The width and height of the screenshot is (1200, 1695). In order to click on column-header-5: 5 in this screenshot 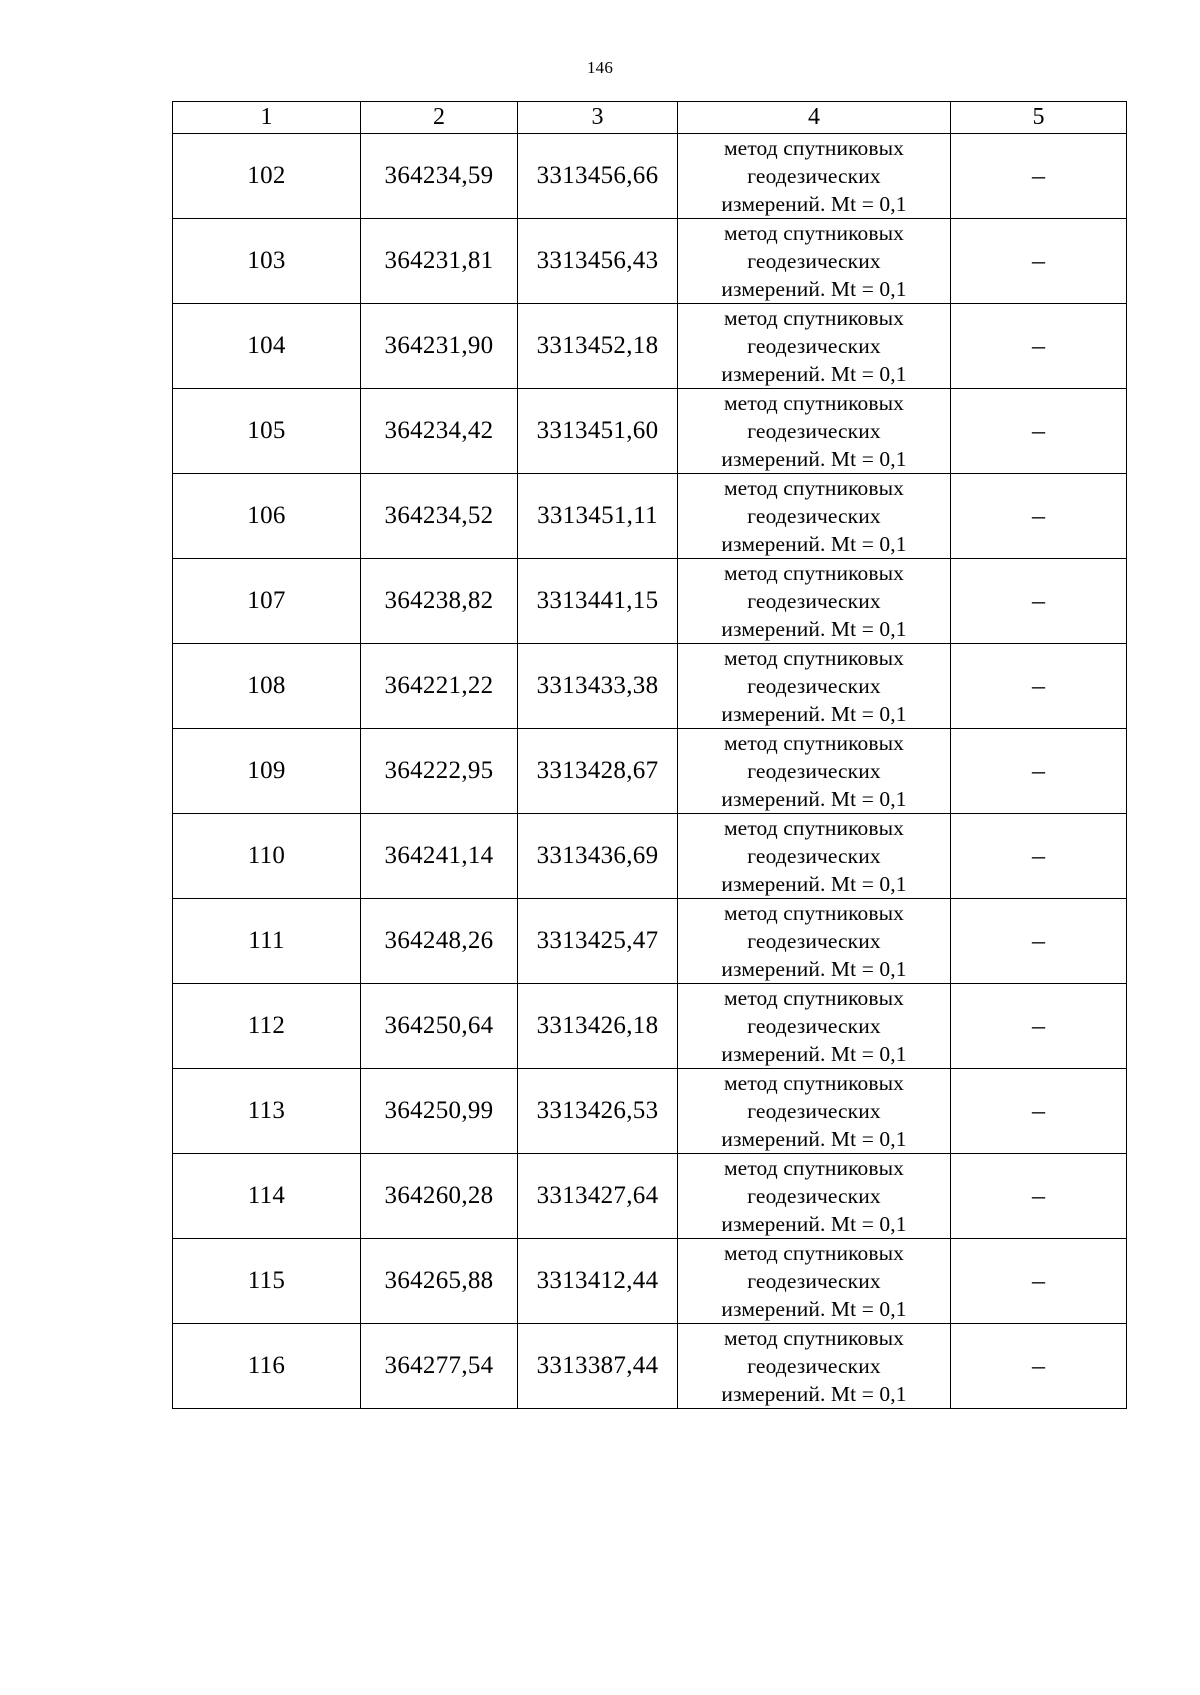, I will do `click(1038, 117)`.